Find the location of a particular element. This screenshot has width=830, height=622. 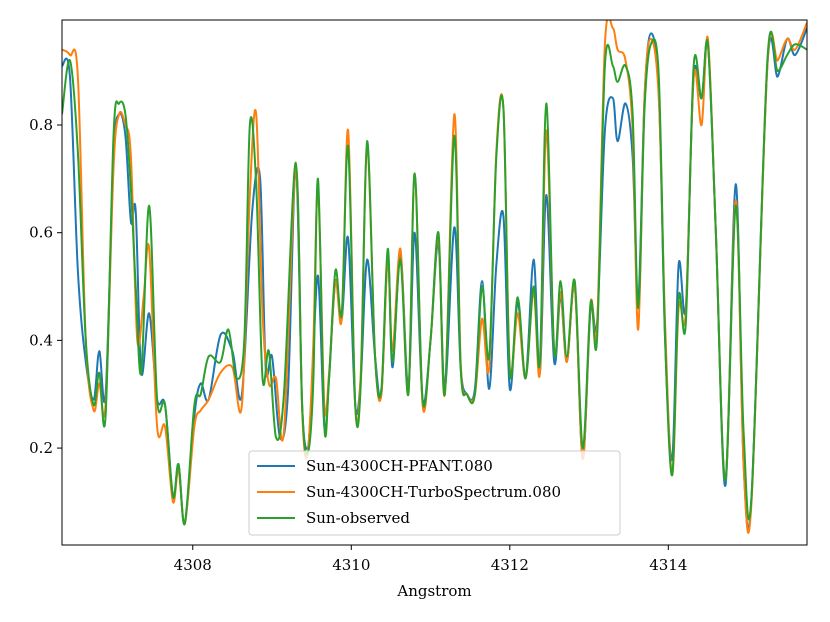

y-tick-label: 0.6 is located at coordinates (41, 233).